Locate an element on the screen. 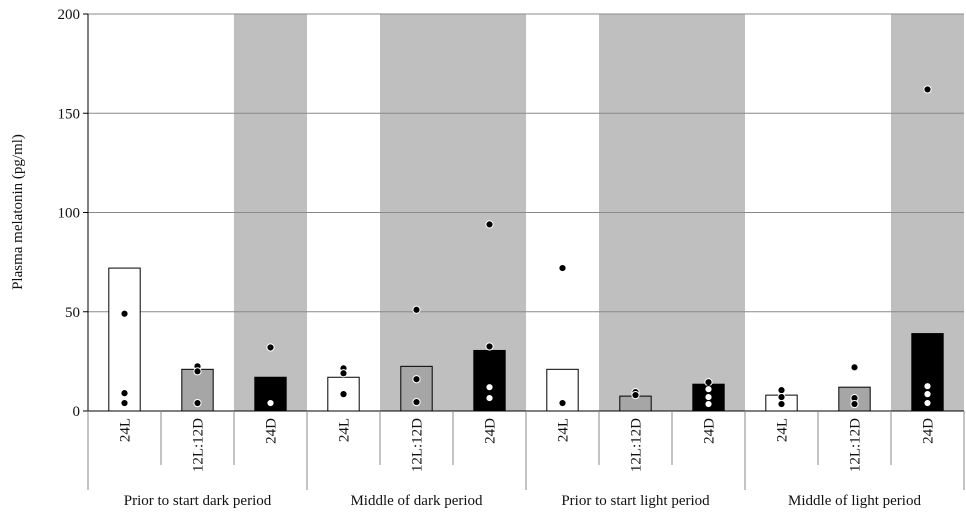  y-tick-label: 150 is located at coordinates (69, 114).